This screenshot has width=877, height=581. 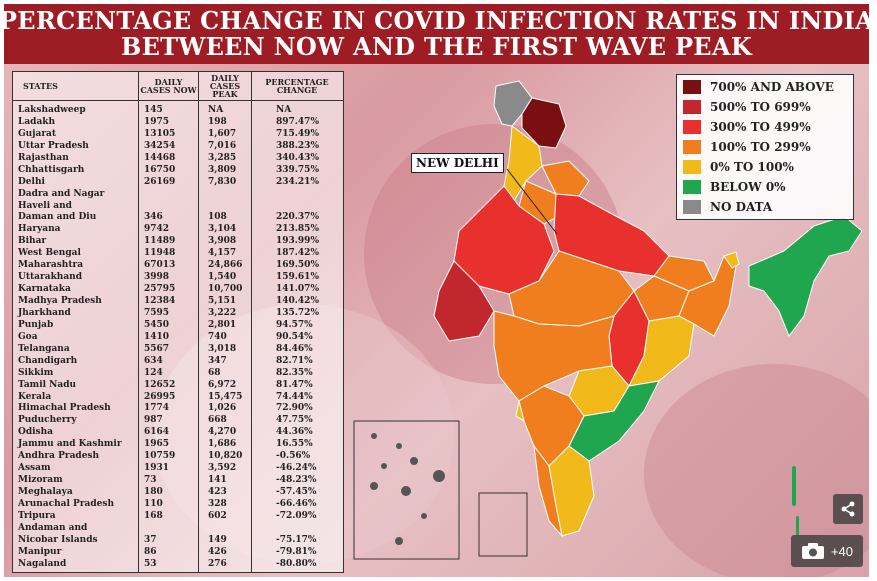 I want to click on cases-peak-cell: 276, so click(x=217, y=563).